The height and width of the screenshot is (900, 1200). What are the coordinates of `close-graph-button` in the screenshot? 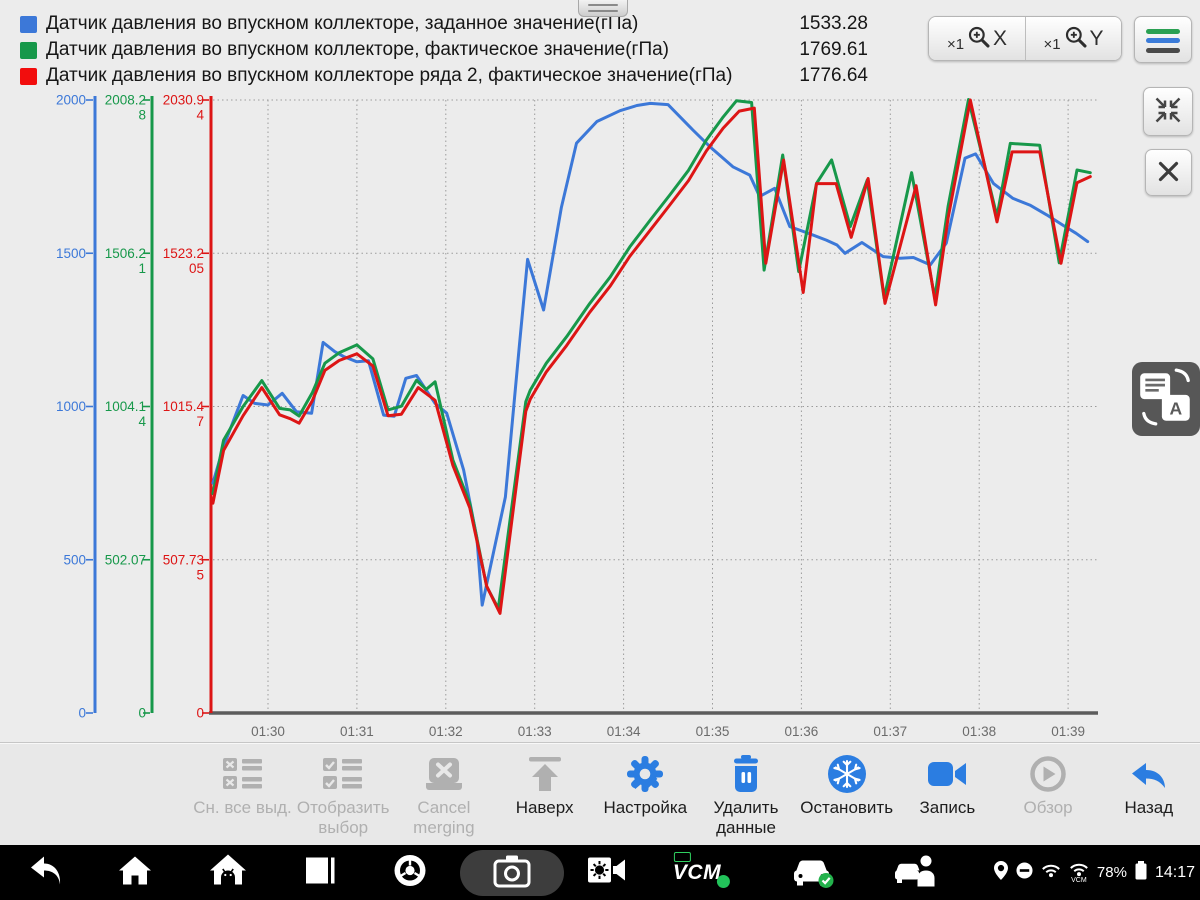 It's located at (1168, 172).